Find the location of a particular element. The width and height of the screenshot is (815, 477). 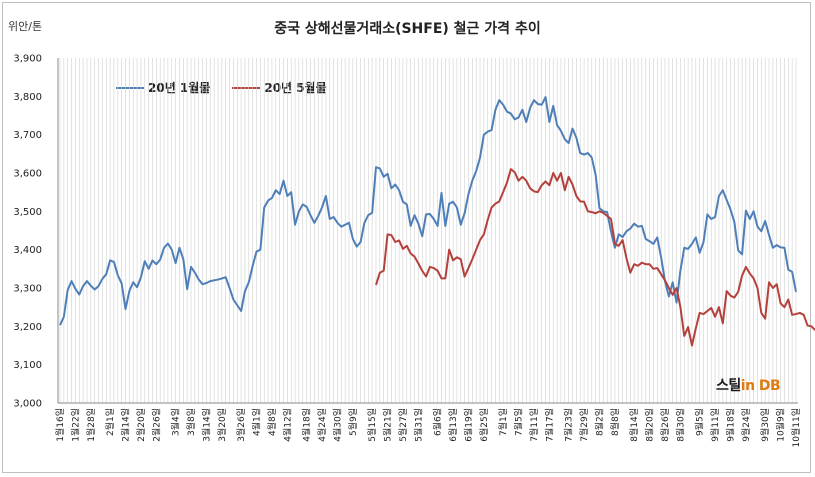

x-tick-label: 3월20일 is located at coordinates (222, 425).